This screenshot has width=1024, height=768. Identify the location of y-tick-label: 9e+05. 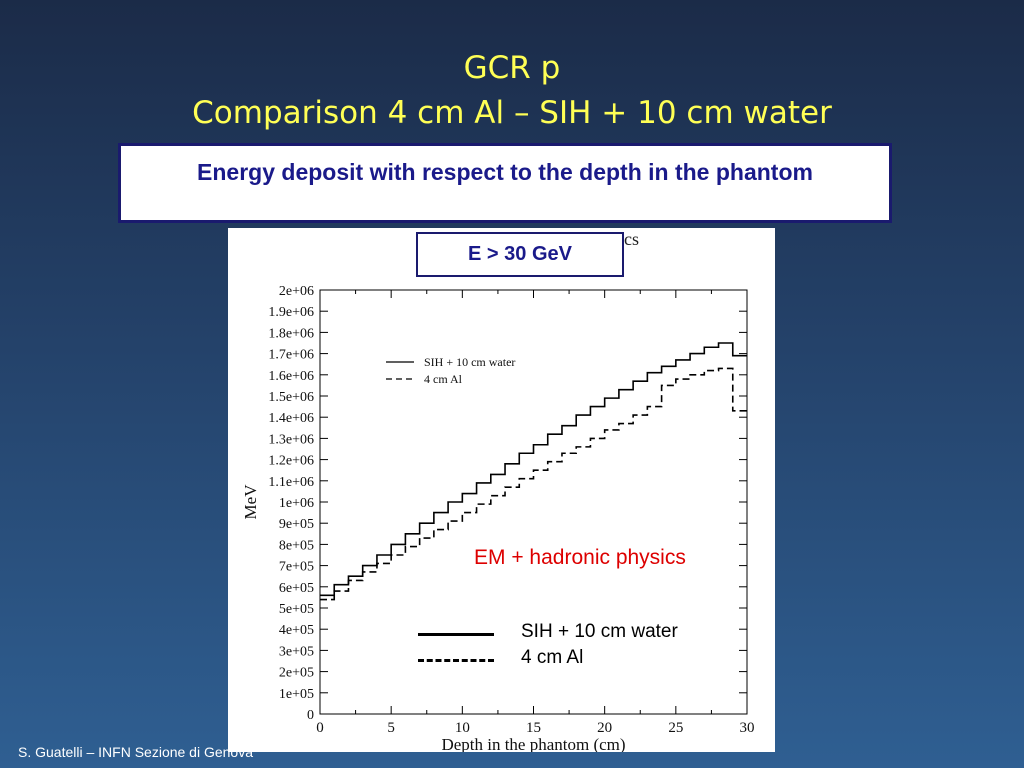
(296, 524).